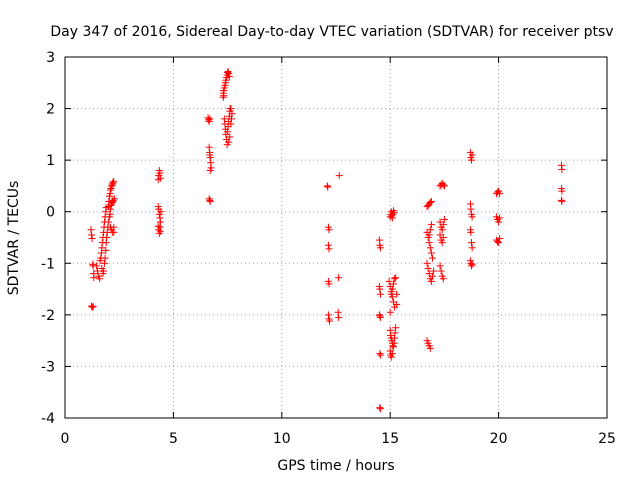 Image resolution: width=640 pixels, height=480 pixels. I want to click on x-tick-label: 10, so click(282, 439).